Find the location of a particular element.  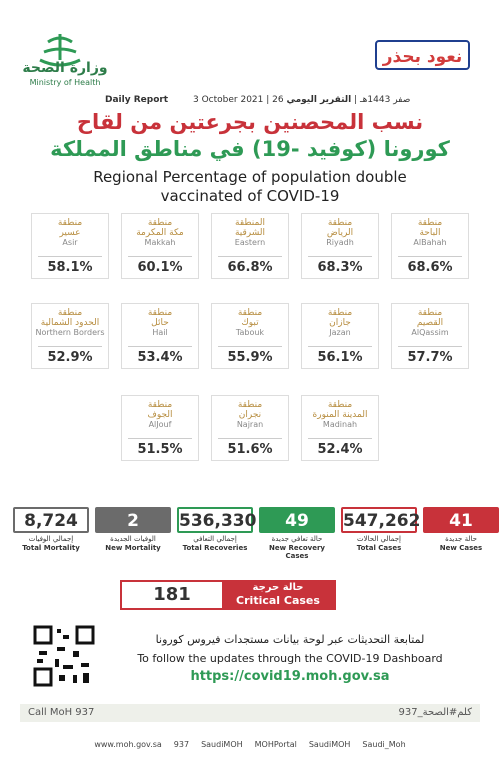

region-name-en: Tabouk is located at coordinates (250, 332).